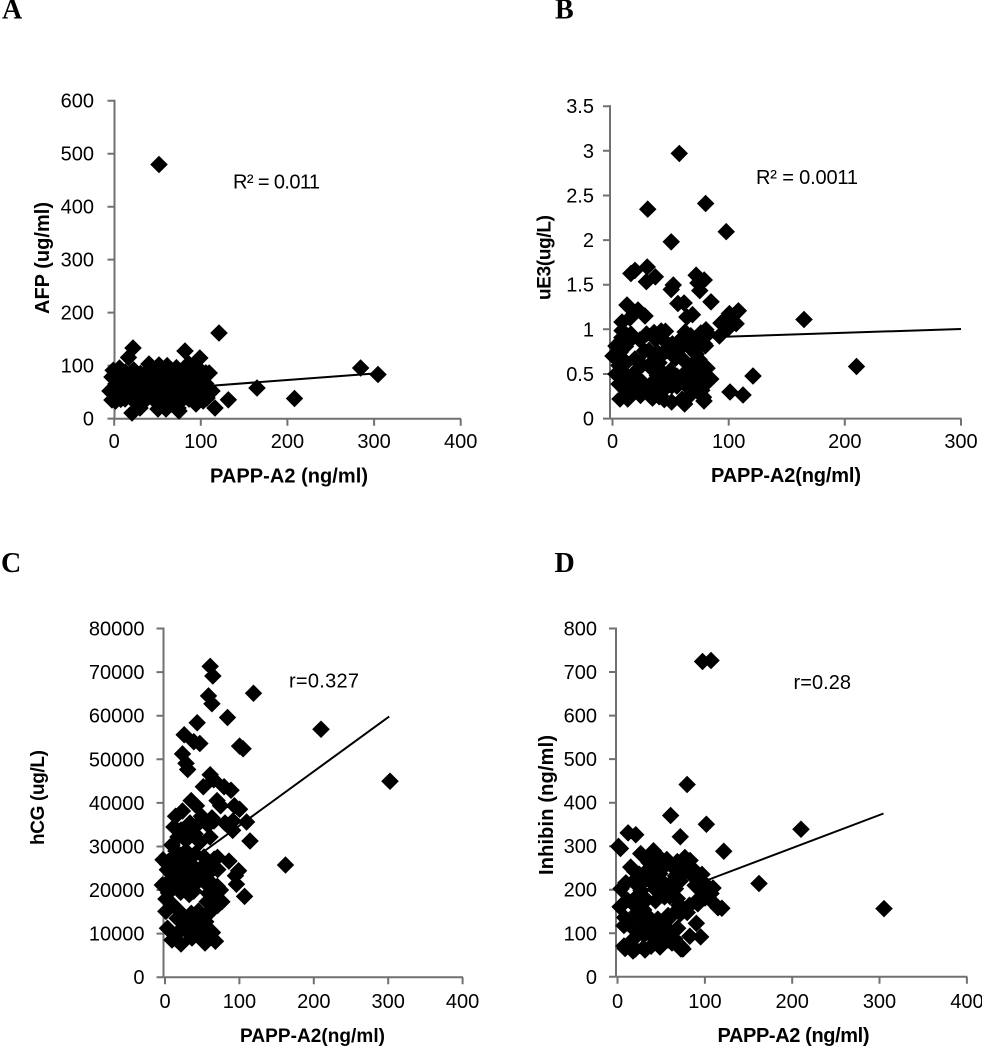 This screenshot has width=982, height=1050. I want to click on svg-text: 10000, so click(117, 935).